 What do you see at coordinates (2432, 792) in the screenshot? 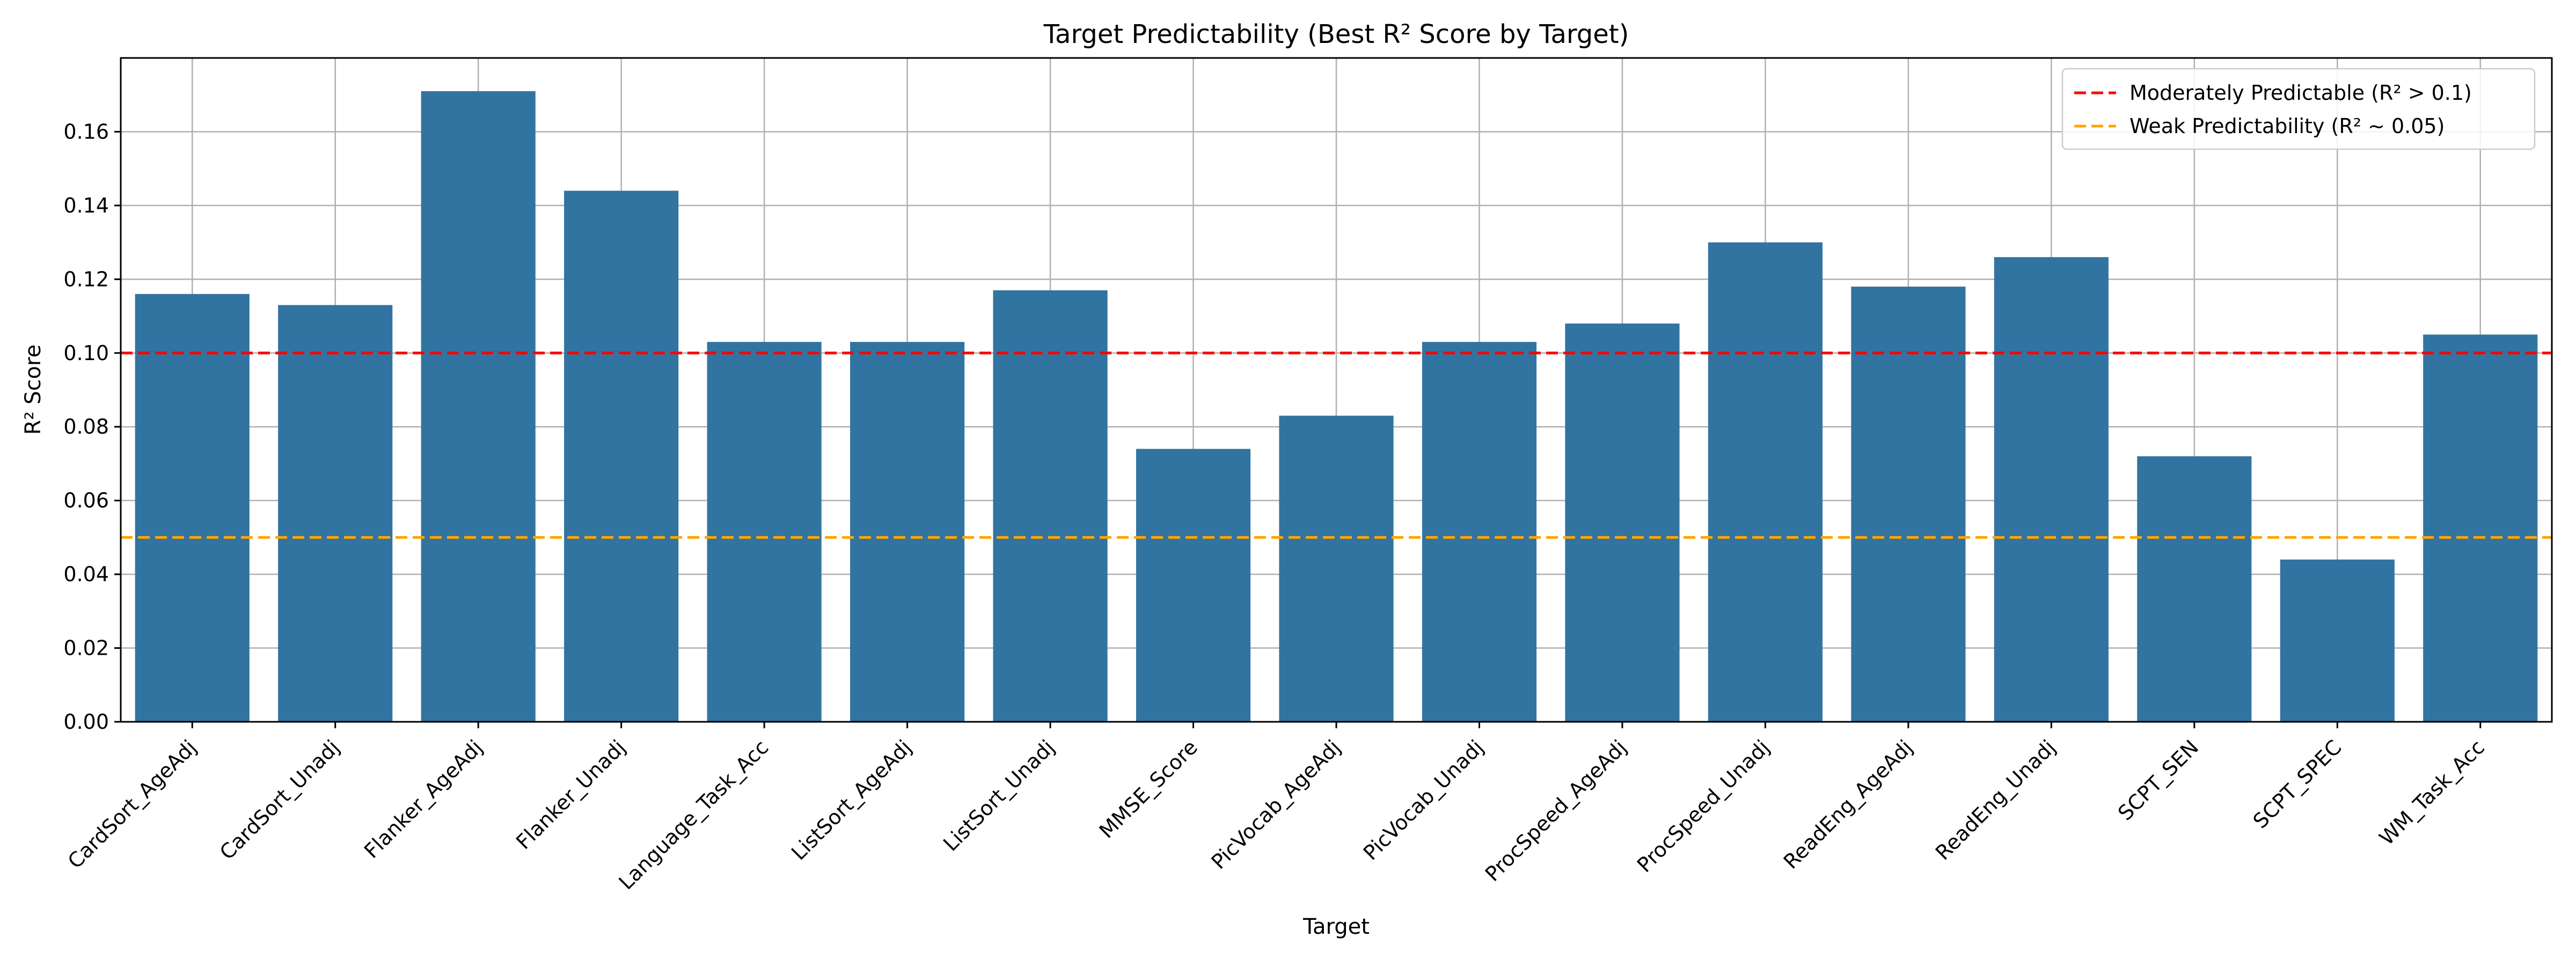
I see `x-tick-label: WM_Task_Acc` at bounding box center [2432, 792].